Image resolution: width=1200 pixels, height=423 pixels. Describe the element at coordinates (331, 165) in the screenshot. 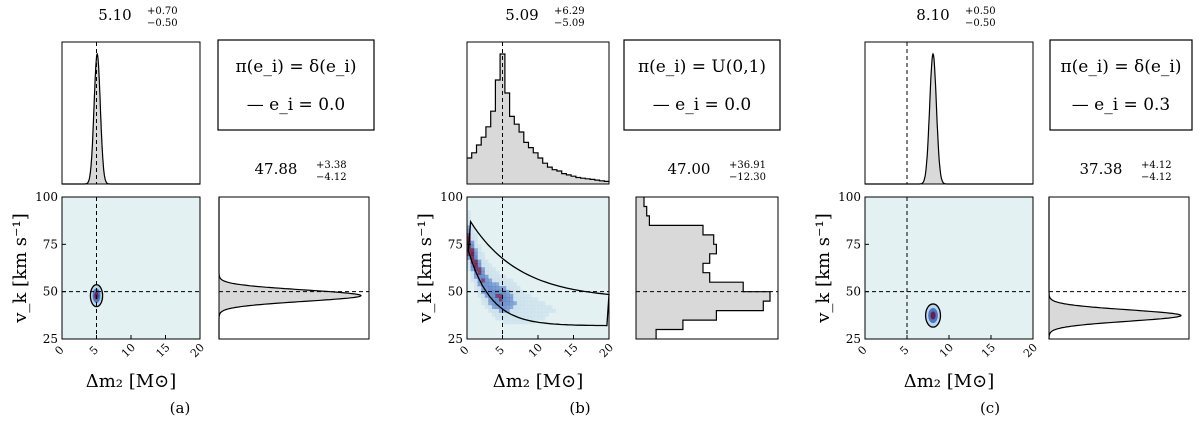

I see `y-summary-plus: +3.38` at that location.